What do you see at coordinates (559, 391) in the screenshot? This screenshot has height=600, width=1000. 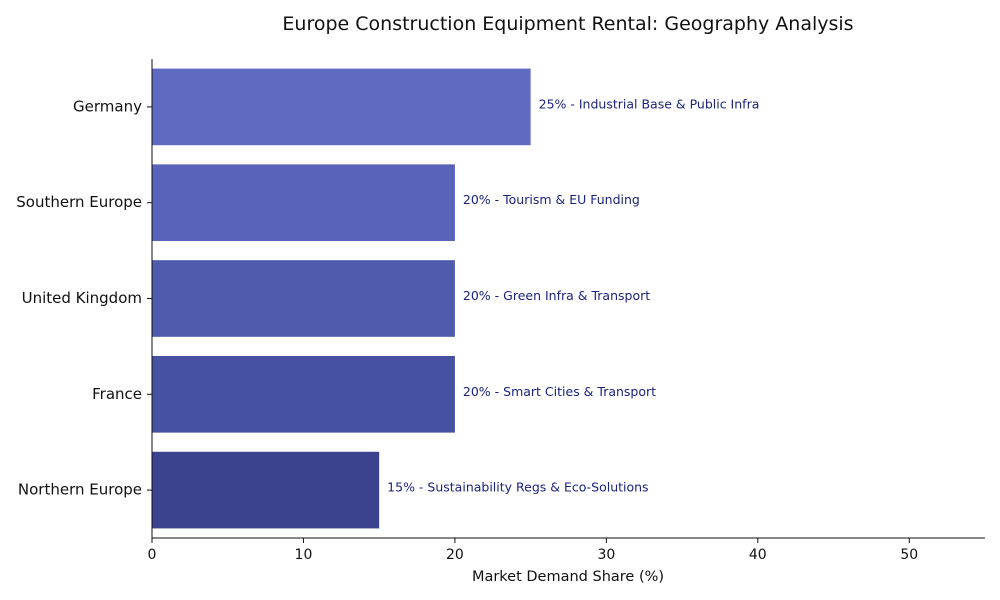 I see `data-label-france: 20% - Smart Cities & Transport` at bounding box center [559, 391].